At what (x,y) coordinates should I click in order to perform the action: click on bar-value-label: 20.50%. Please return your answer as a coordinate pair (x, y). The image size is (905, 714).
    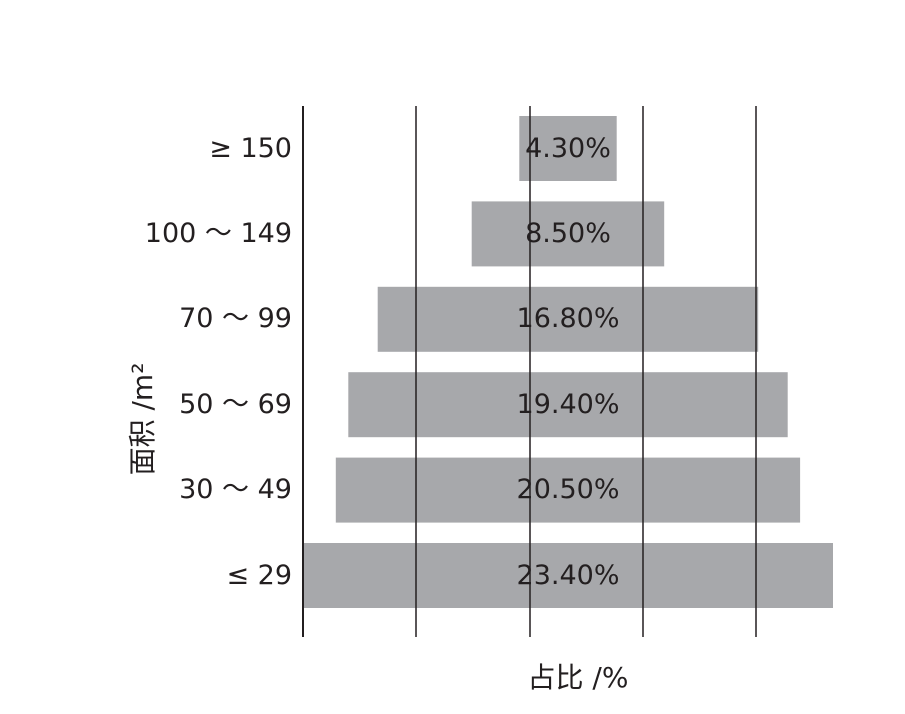
    Looking at the image, I should click on (568, 490).